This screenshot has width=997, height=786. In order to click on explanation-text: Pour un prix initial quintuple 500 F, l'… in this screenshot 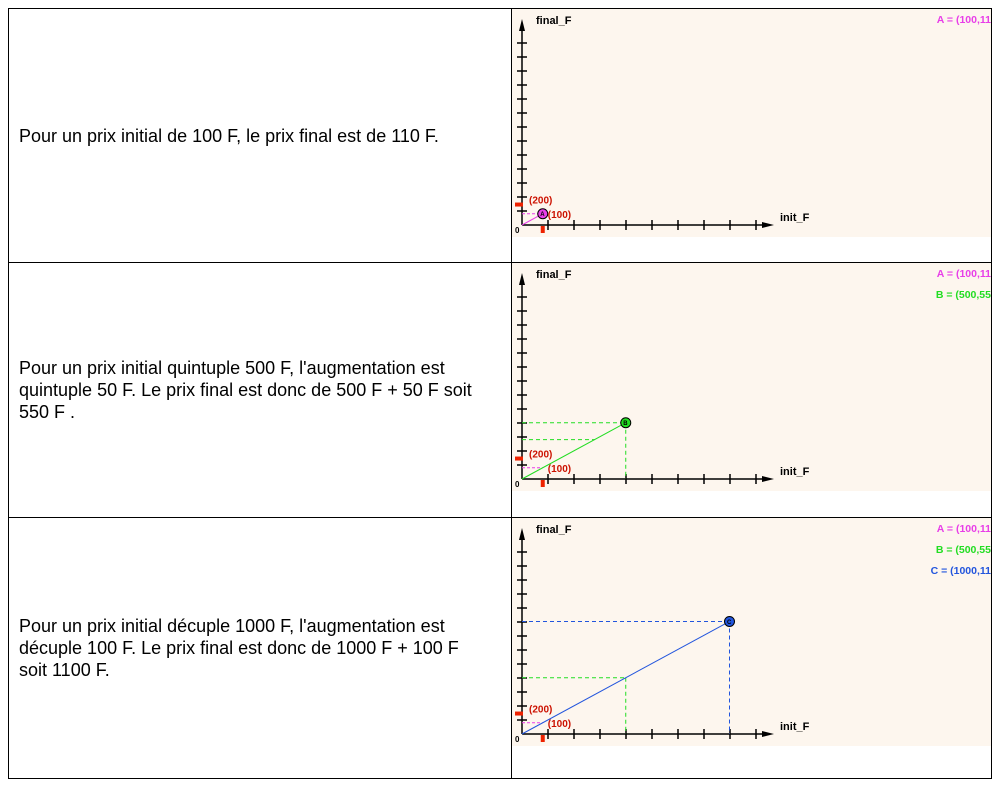, I will do `click(245, 390)`.